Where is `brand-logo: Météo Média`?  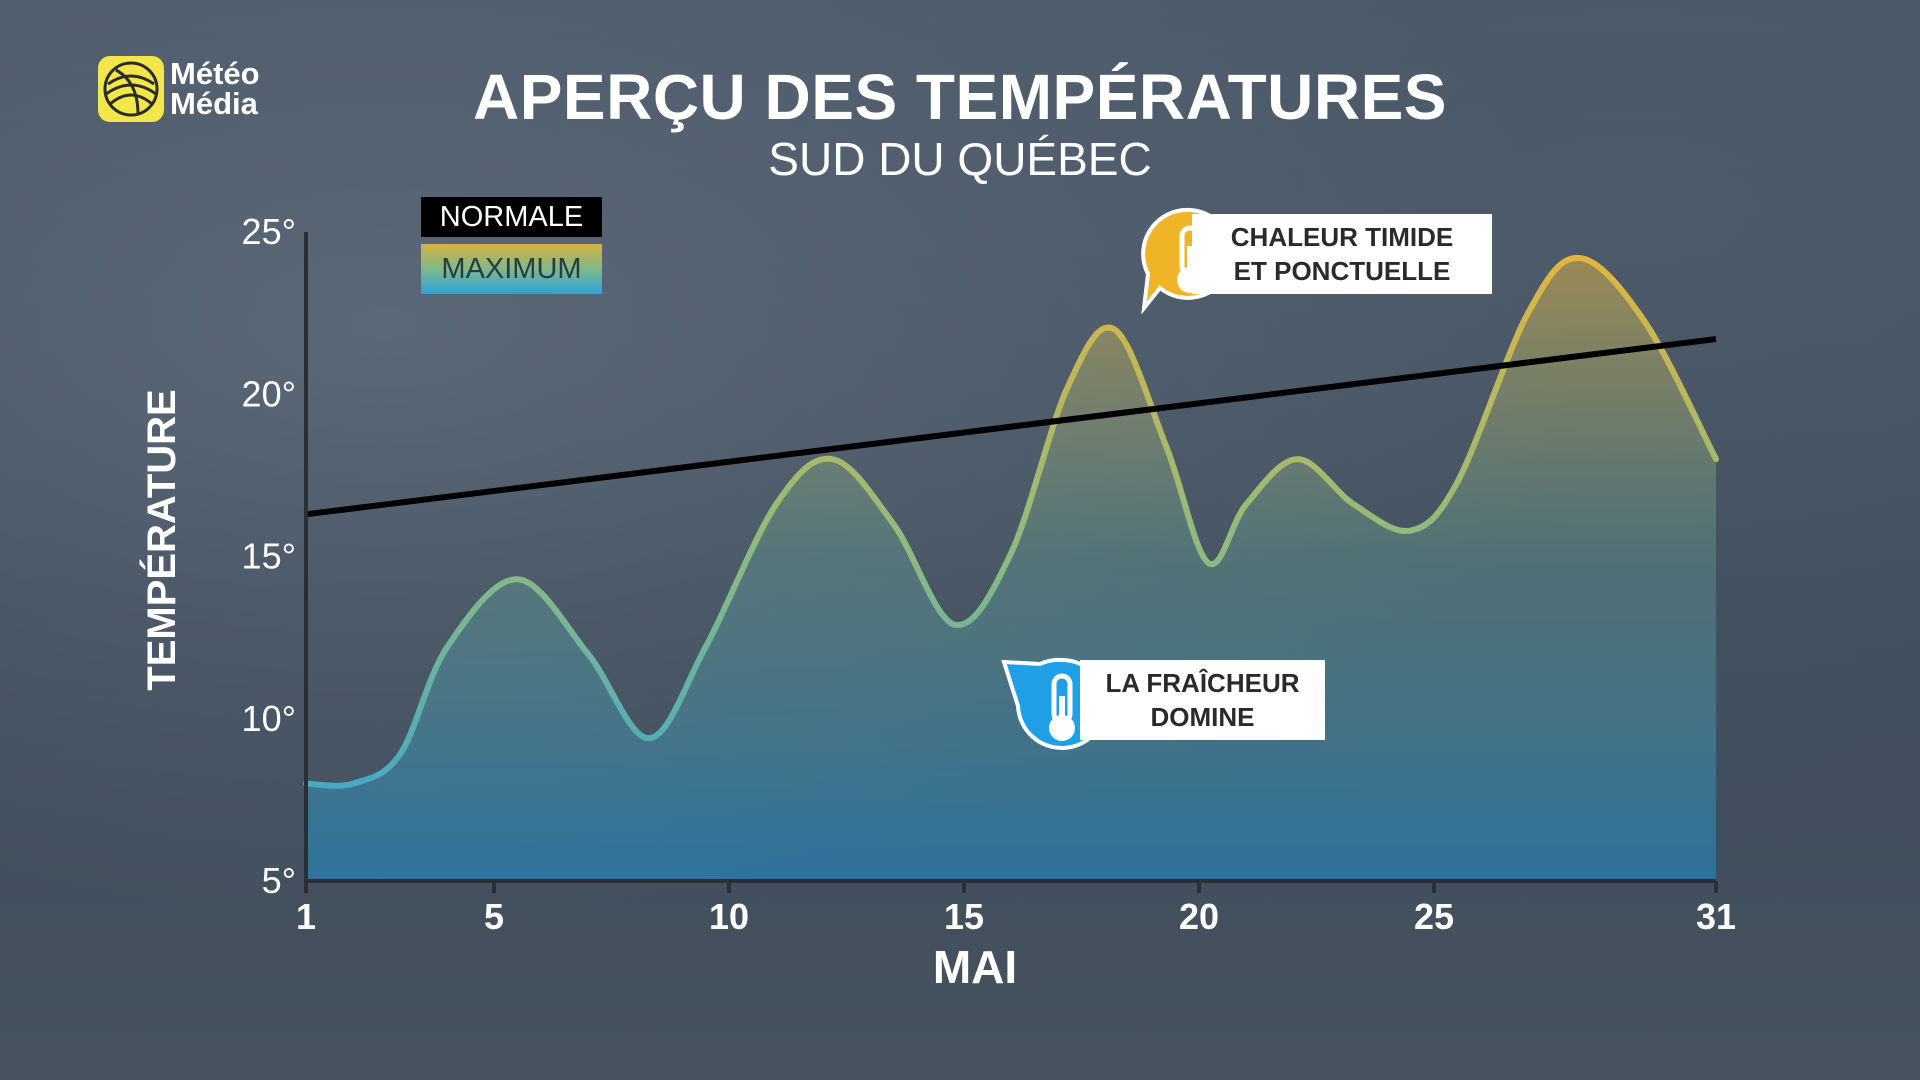 brand-logo: Météo Média is located at coordinates (179, 89).